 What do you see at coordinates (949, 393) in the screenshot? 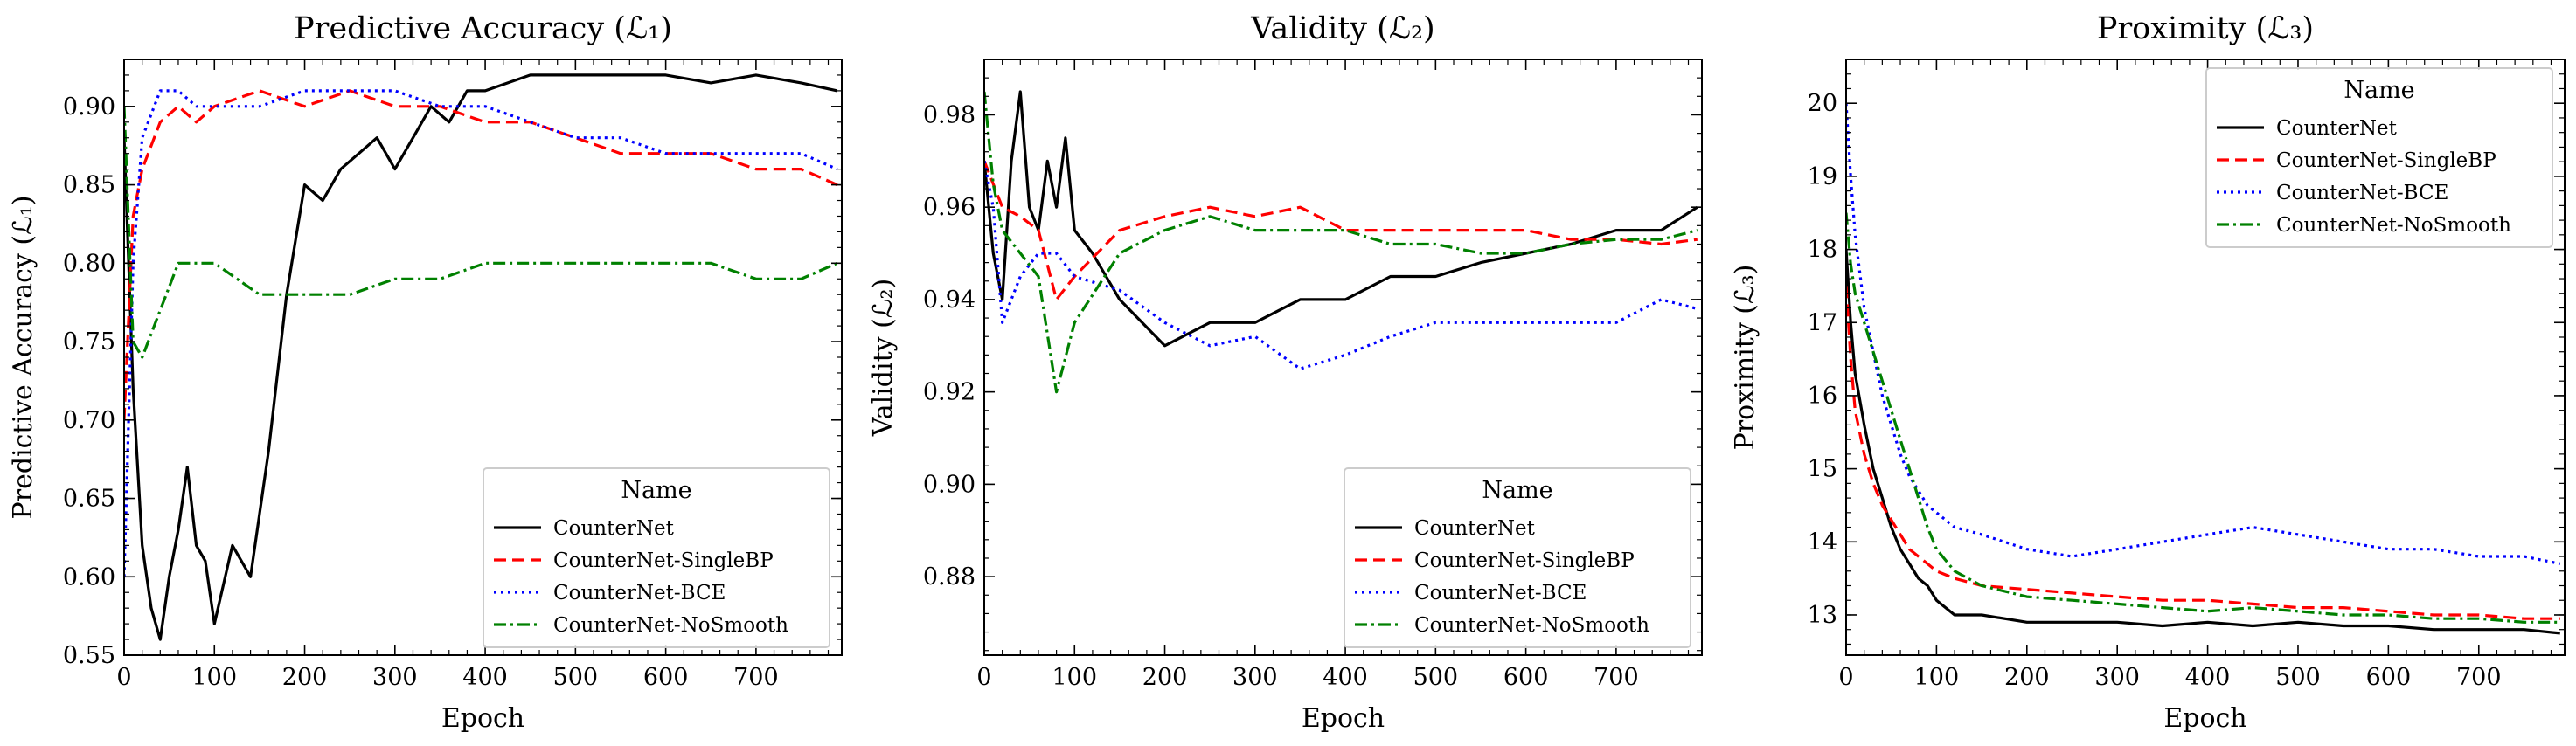
I see `y-tick-label: 0.92` at bounding box center [949, 393].